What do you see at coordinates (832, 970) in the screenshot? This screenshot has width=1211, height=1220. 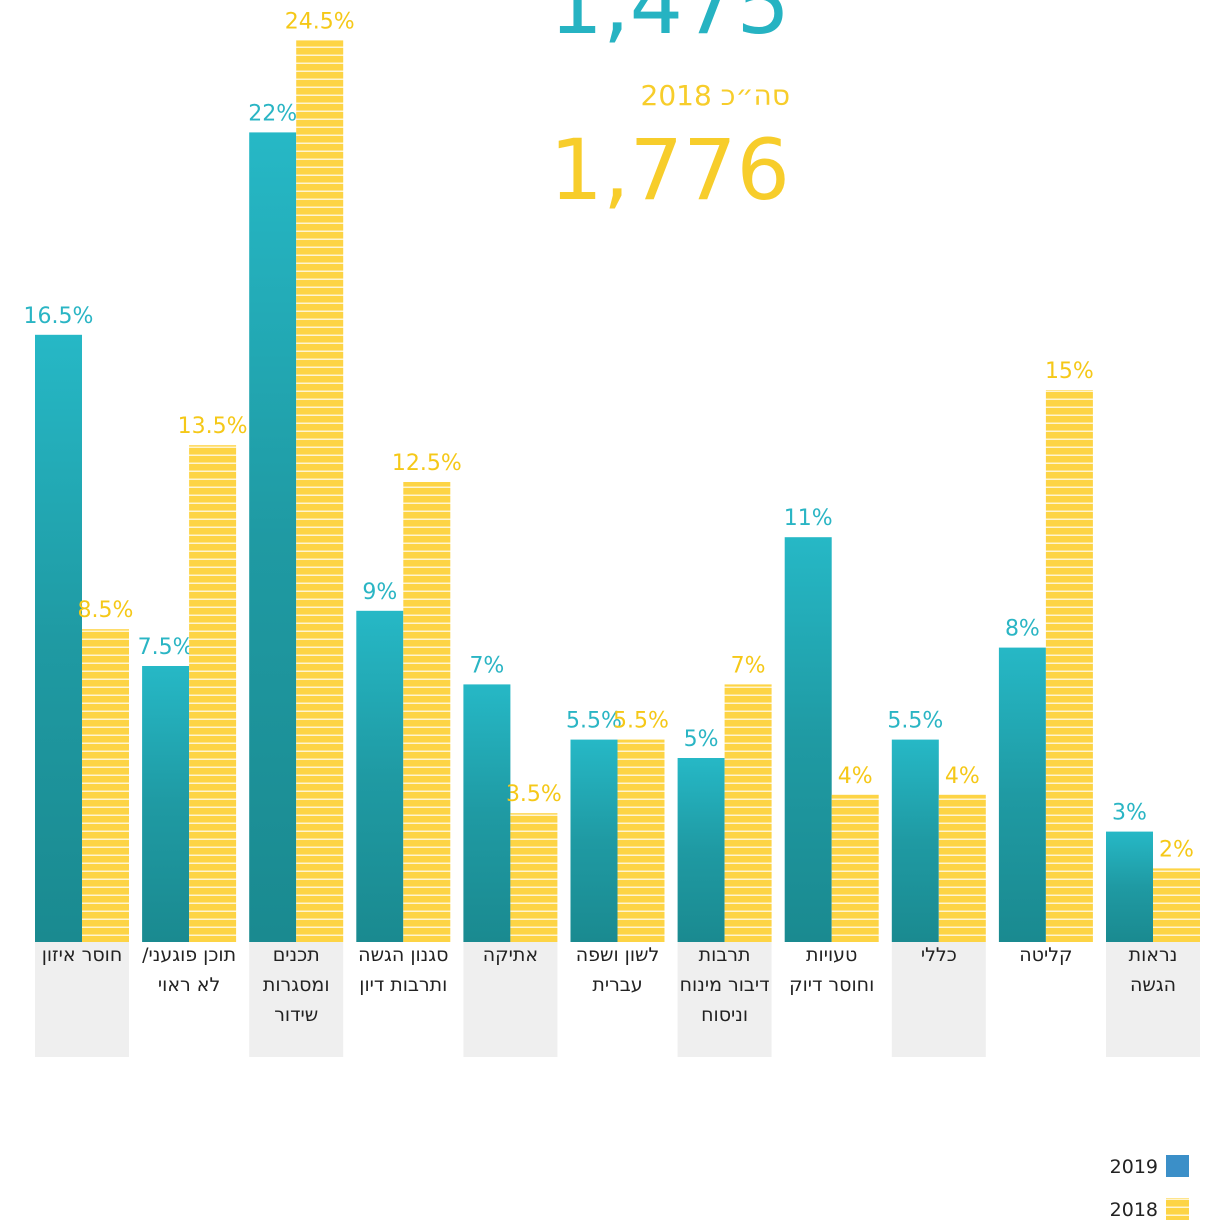 I see `x-tick-label: טעויות וחוסר דיוק` at bounding box center [832, 970].